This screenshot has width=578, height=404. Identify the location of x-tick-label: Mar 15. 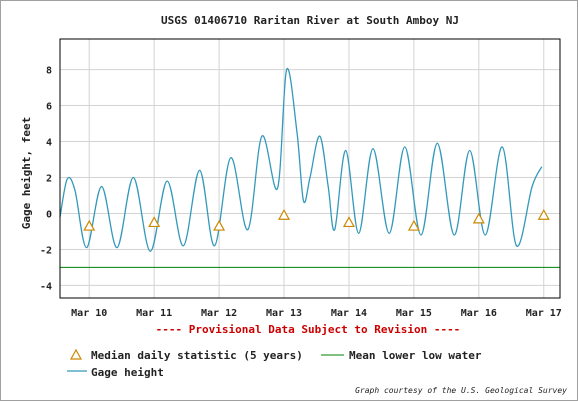
(414, 313).